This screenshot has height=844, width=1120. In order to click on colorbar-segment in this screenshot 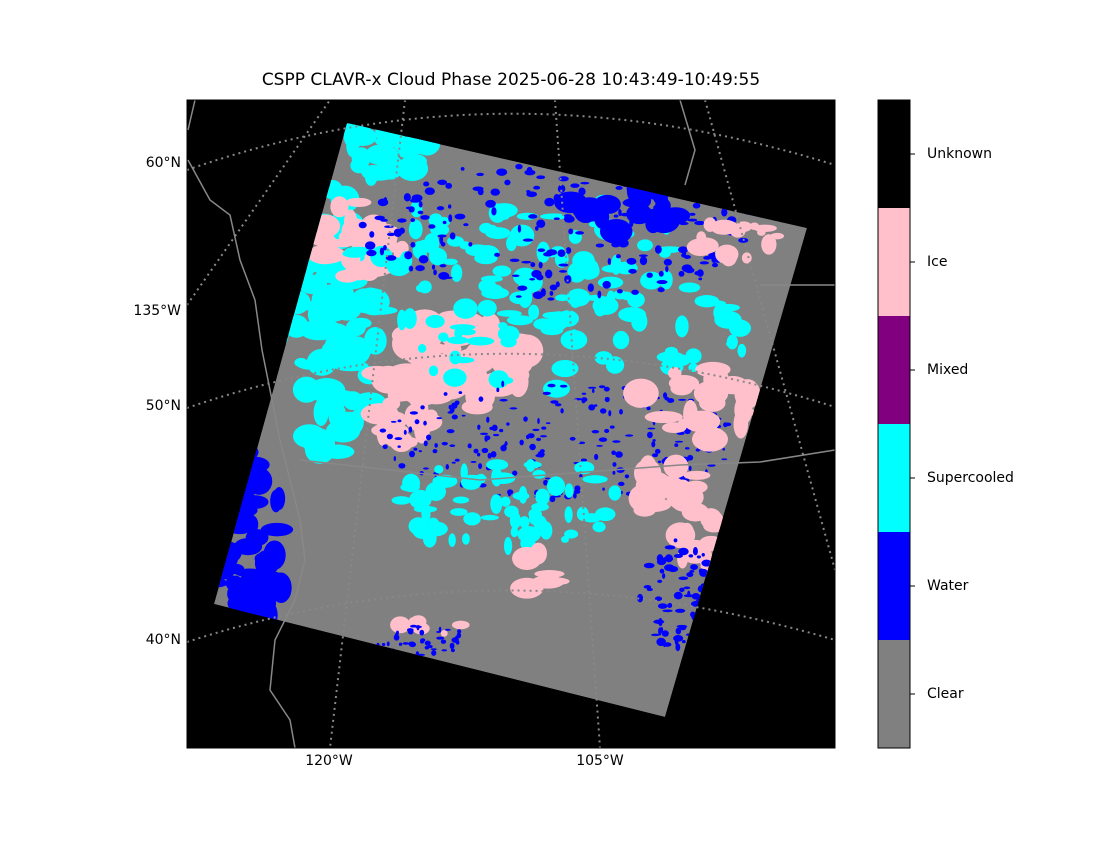, I will do `click(894, 478)`.